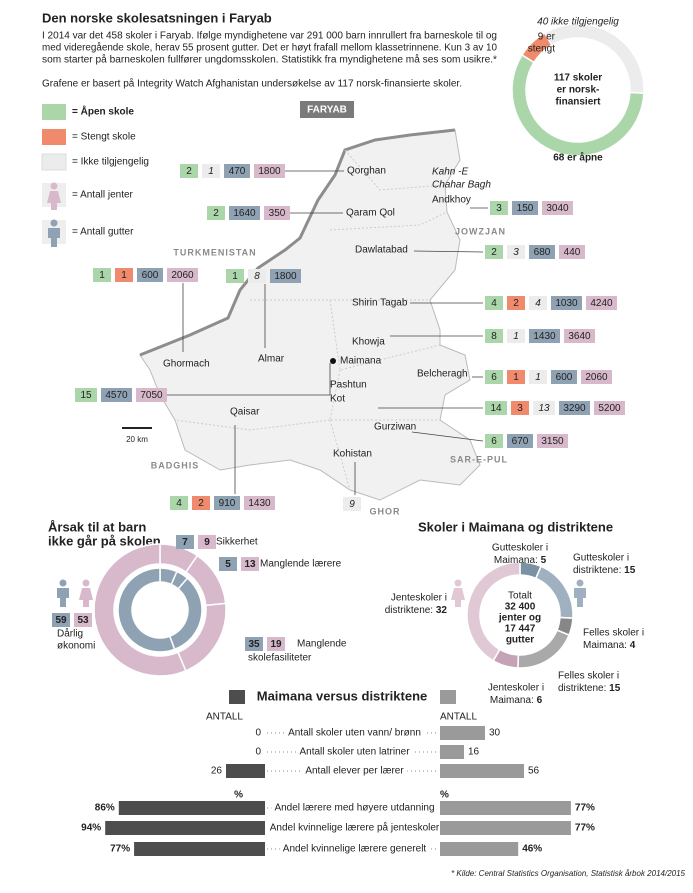 Image resolution: width=693 pixels, height=893 pixels. Describe the element at coordinates (271, 359) in the screenshot. I see `district-name: Almar` at that location.